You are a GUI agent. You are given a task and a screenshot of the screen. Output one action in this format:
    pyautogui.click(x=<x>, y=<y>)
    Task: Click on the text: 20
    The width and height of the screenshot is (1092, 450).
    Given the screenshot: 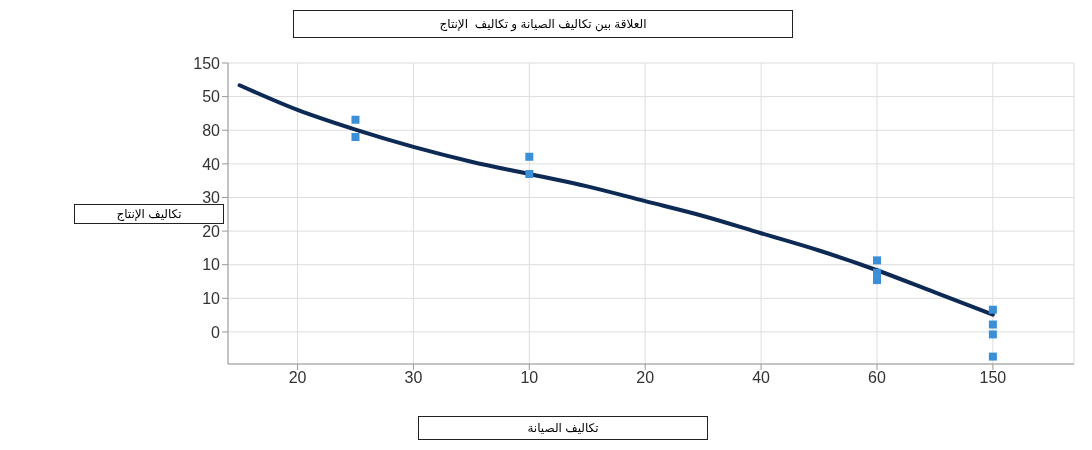 What is the action you would take?
    pyautogui.click(x=211, y=231)
    